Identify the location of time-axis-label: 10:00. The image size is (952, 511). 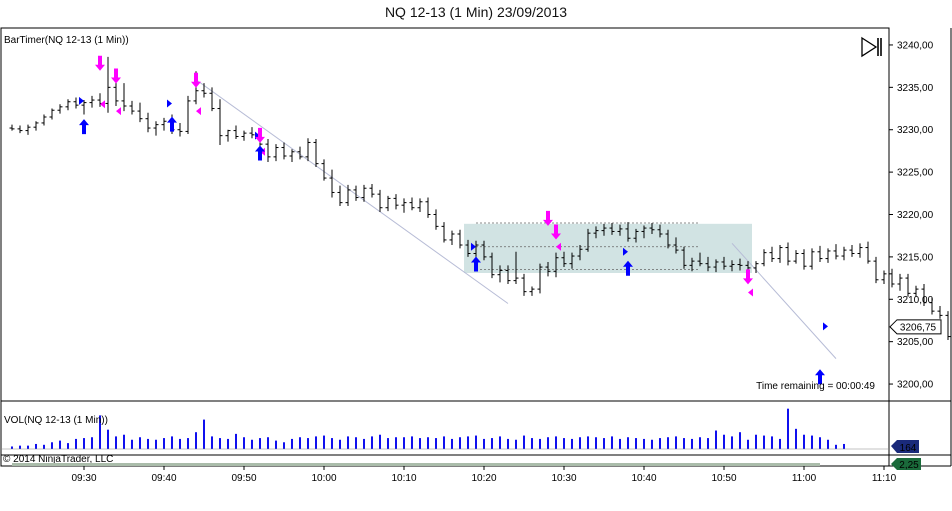
(323, 478).